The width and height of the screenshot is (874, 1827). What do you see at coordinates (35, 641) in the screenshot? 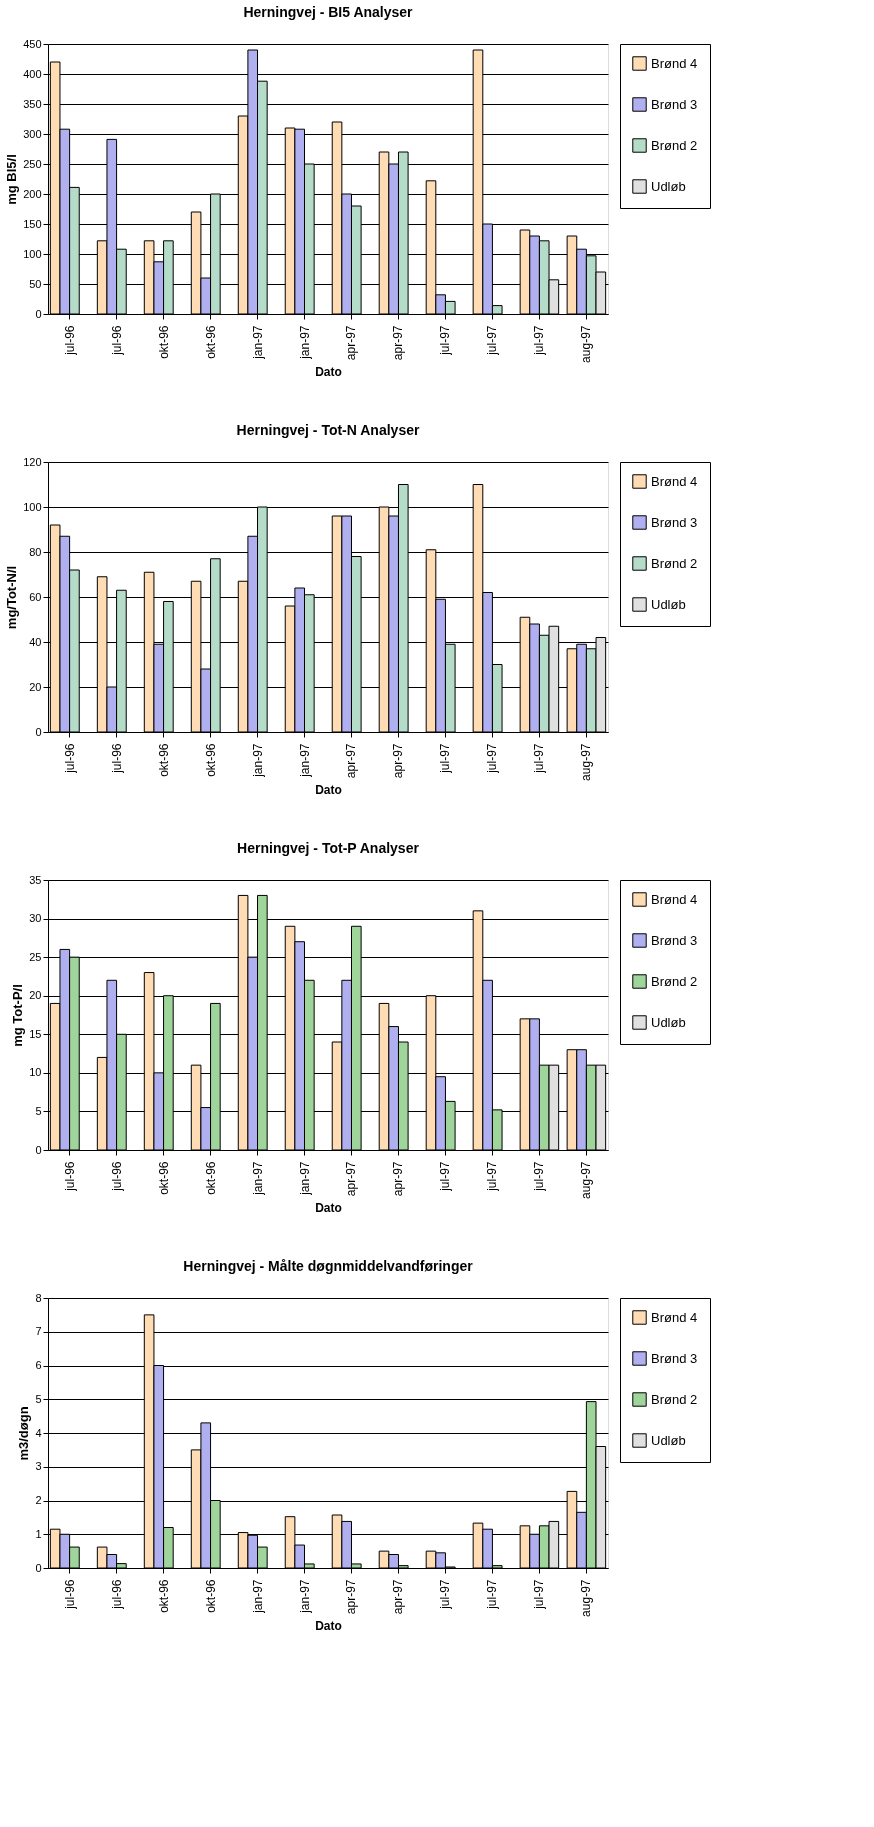
I see `y-tick-label: 40` at bounding box center [35, 641].